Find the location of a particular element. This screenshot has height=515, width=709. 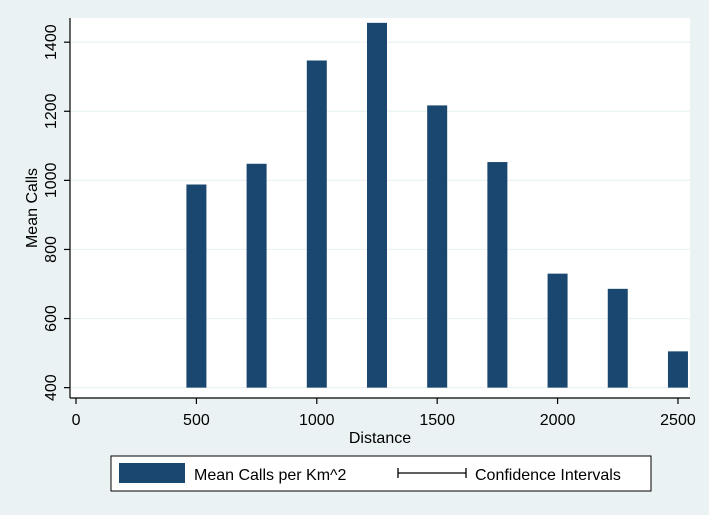

x-tick-label: 1500 is located at coordinates (437, 420).